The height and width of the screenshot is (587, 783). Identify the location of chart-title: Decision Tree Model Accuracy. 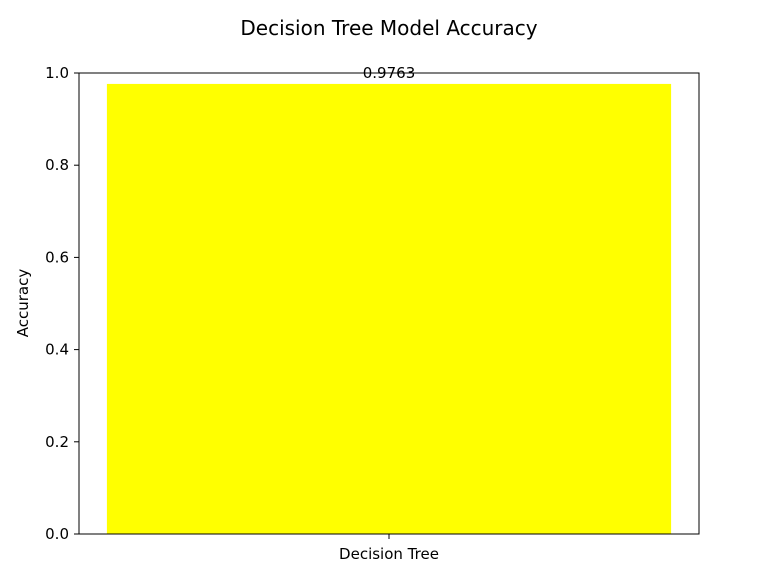
(388, 28).